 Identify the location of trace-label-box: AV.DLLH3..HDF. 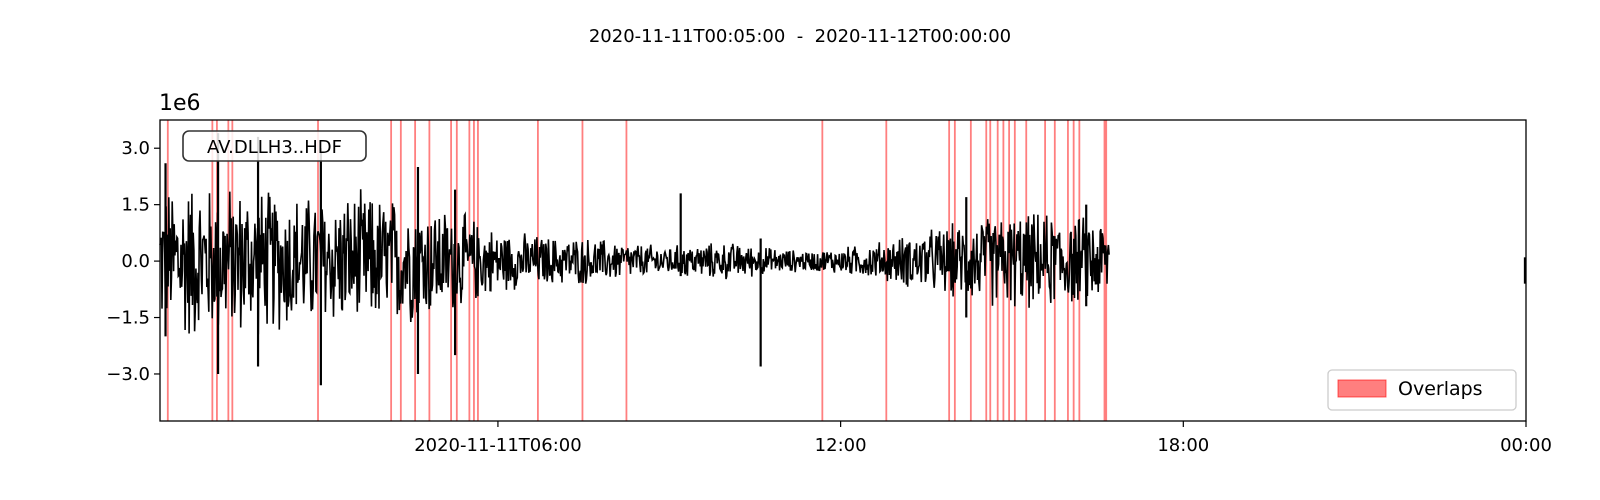
(274, 146).